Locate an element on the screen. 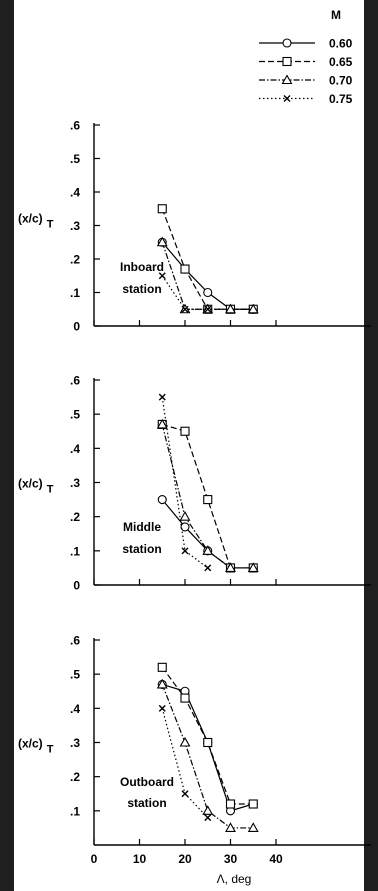 Image resolution: width=378 pixels, height=891 pixels. legend: M 0.60 0.65 0.70 0.75 is located at coordinates (306, 57).